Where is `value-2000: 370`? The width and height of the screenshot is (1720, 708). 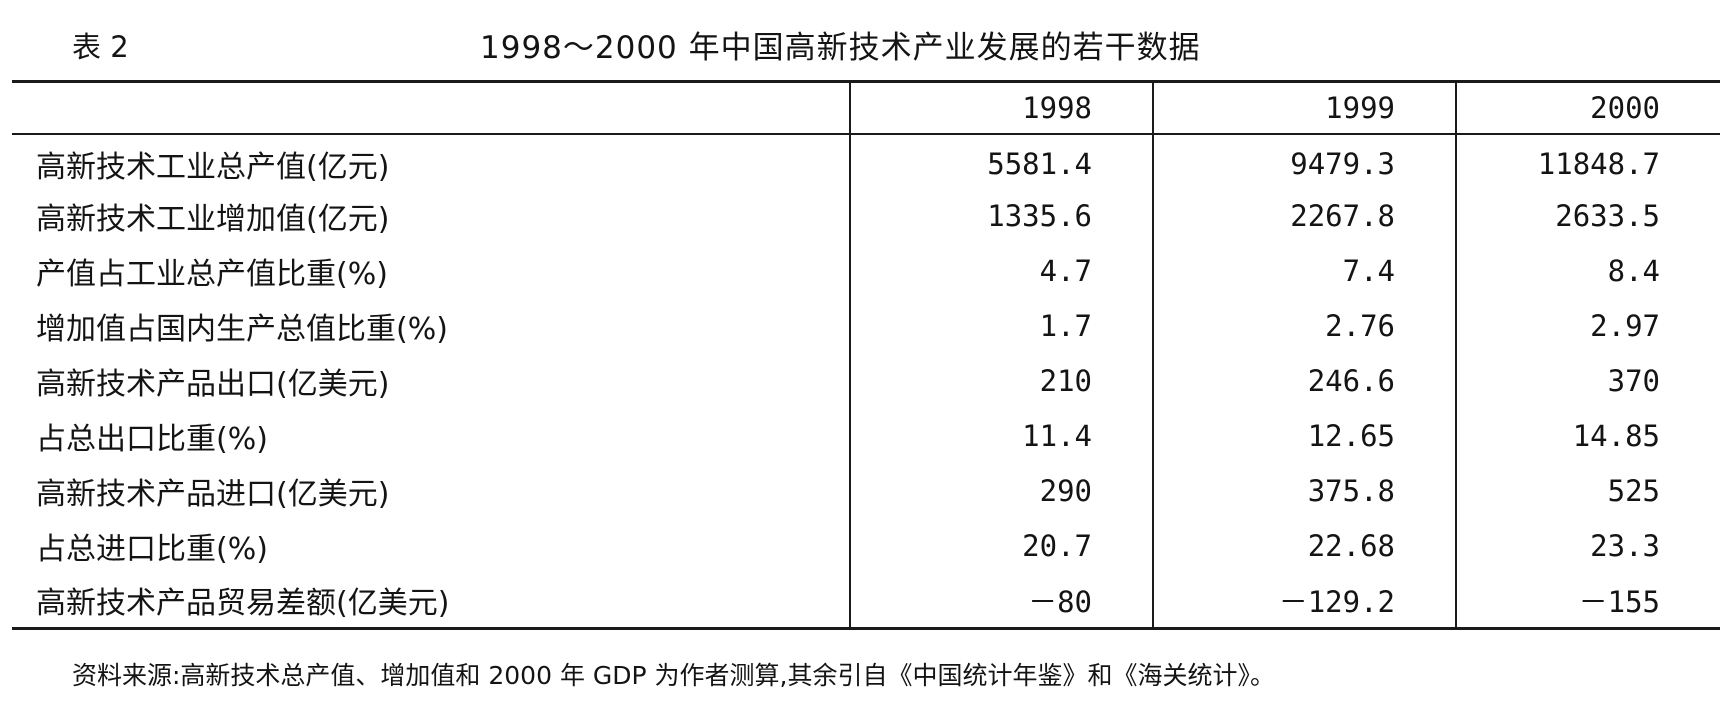
value-2000: 370 is located at coordinates (1587, 381).